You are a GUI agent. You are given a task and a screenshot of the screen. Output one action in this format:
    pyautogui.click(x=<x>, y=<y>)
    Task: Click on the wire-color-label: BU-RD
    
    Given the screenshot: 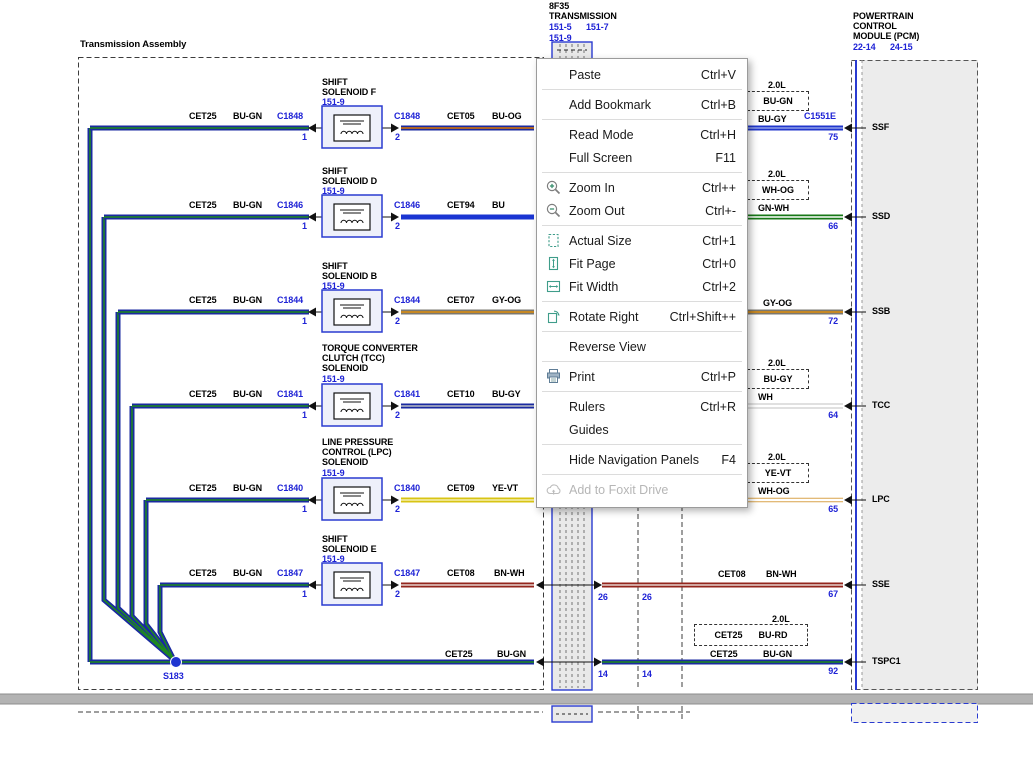 What is the action you would take?
    pyautogui.click(x=773, y=635)
    